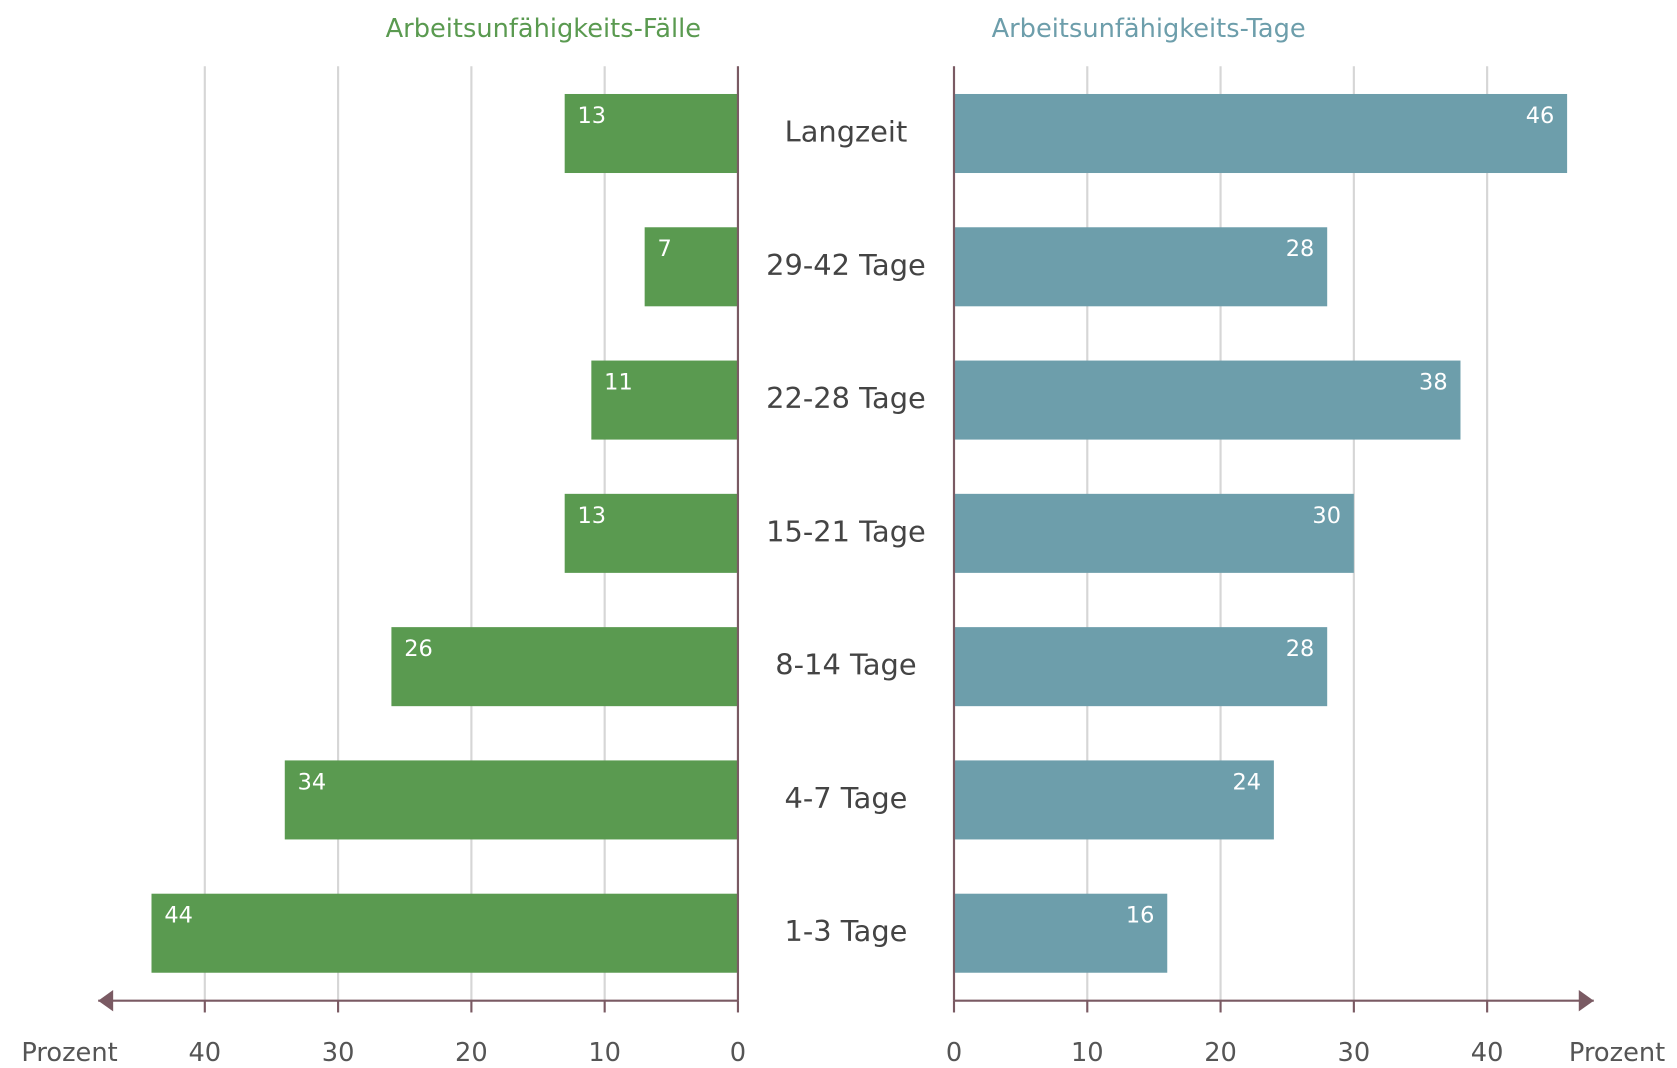  Describe the element at coordinates (543, 29) in the screenshot. I see `panel-title: Arbeitsunfähigkeits-Fälle` at that location.